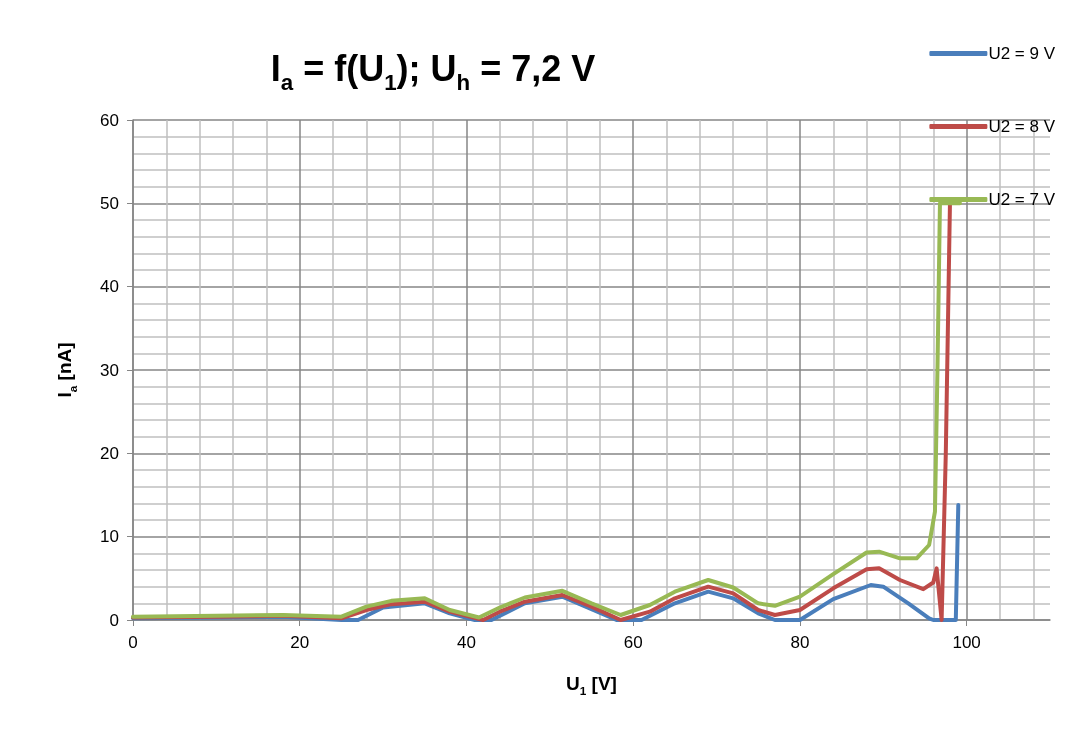 The height and width of the screenshot is (738, 1088). Describe the element at coordinates (109, 453) in the screenshot. I see `y-tick-label: 20` at that location.